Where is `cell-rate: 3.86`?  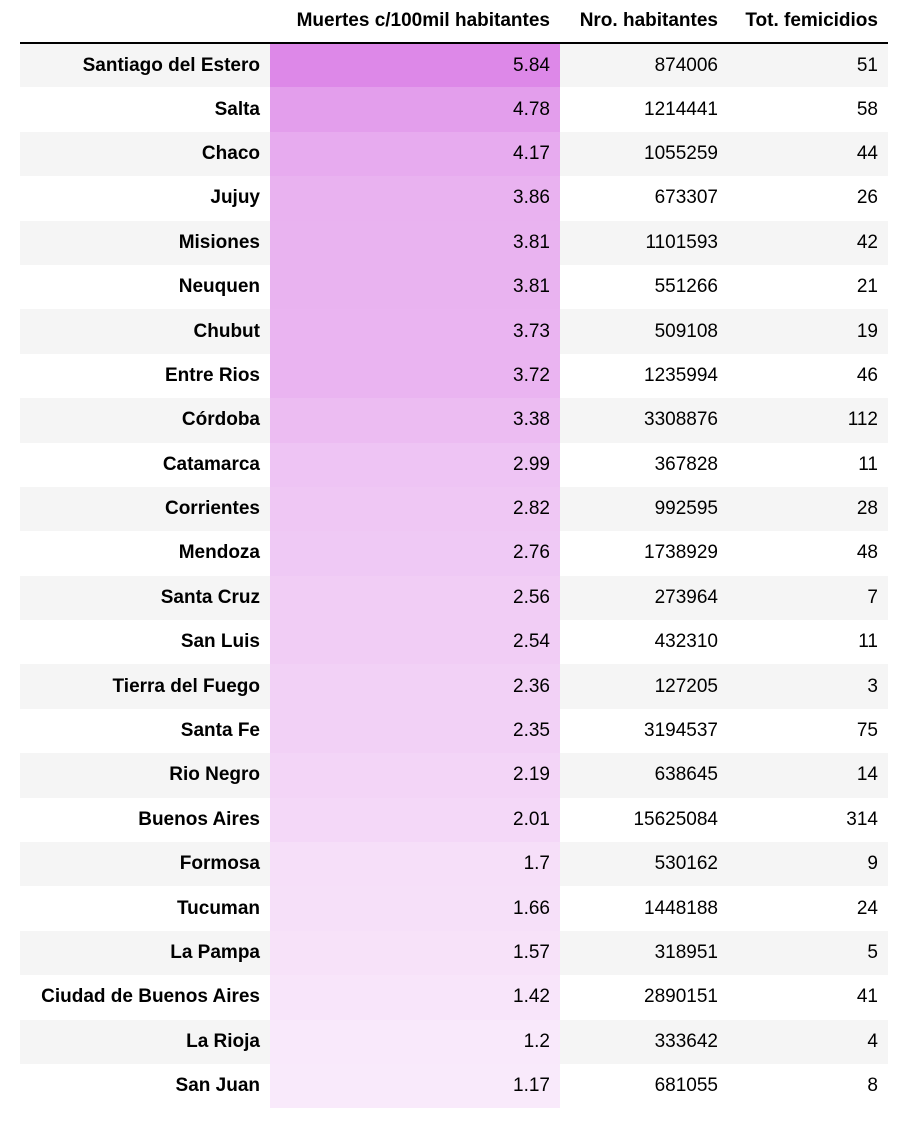 cell-rate: 3.86 is located at coordinates (415, 198).